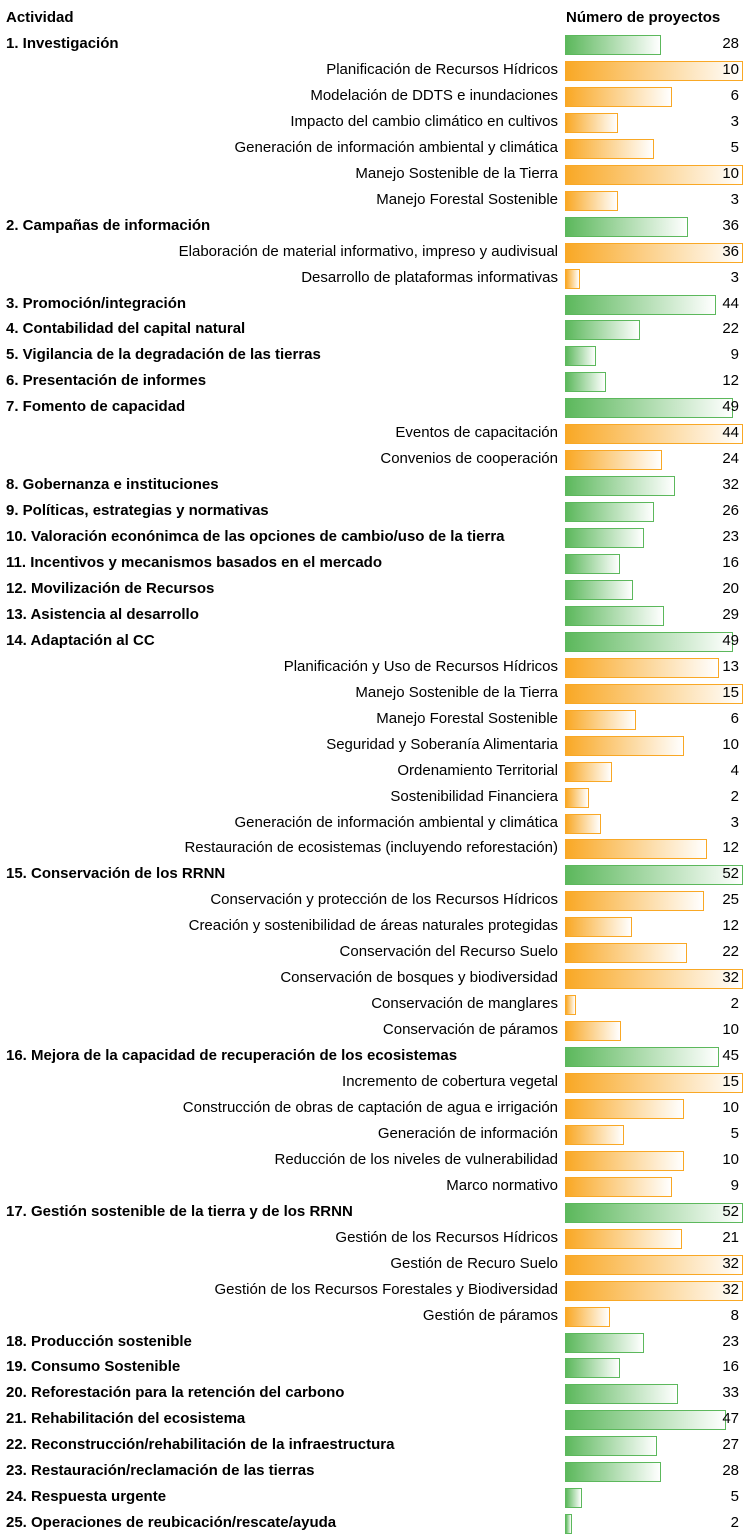  What do you see at coordinates (434, 95) in the screenshot?
I see `sub-activity-label: Modelación de DDTS e inundaciones` at bounding box center [434, 95].